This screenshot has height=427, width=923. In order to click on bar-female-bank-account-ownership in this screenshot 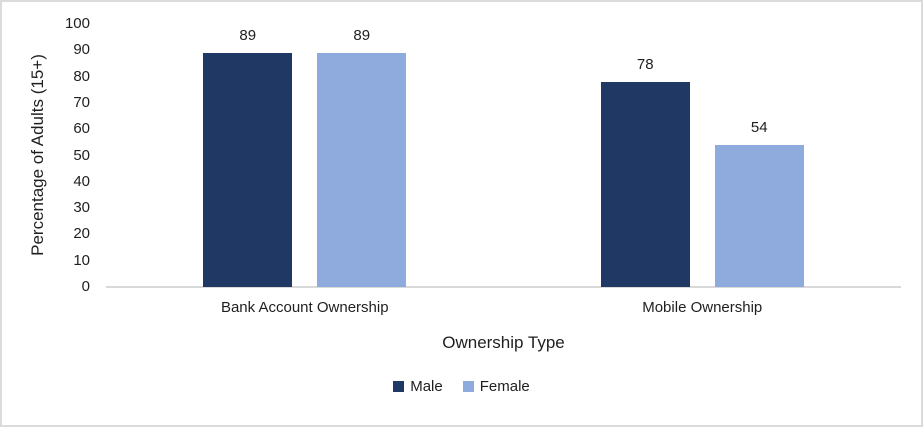, I will do `click(362, 169)`.